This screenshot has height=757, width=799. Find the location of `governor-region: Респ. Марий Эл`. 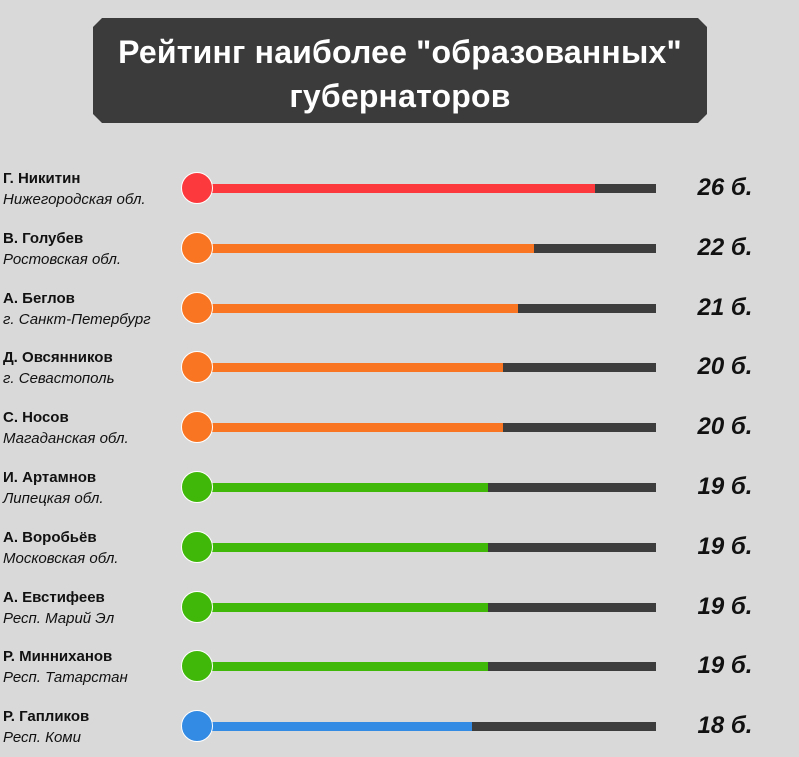

governor-region: Респ. Марий Эл is located at coordinates (59, 618).